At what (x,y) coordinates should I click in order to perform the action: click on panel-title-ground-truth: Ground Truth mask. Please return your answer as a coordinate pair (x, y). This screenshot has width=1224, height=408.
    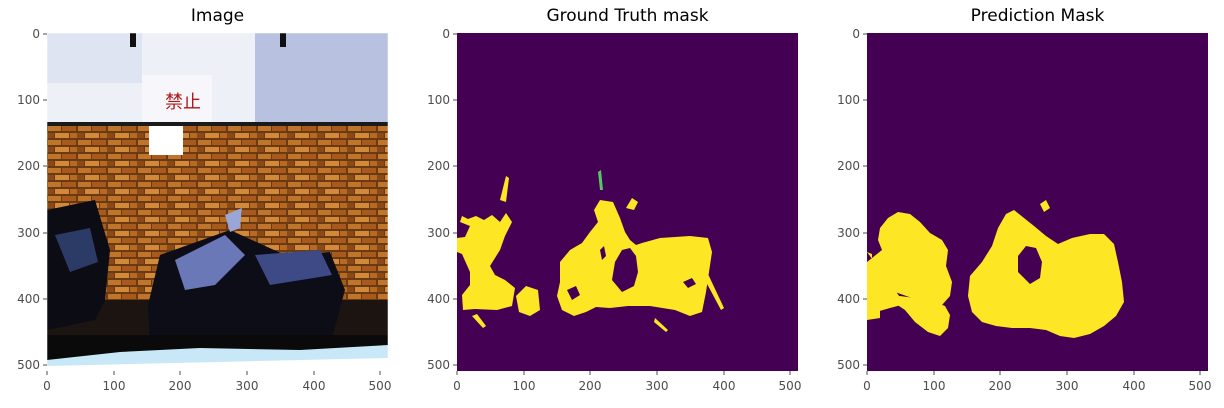
    Looking at the image, I should click on (627, 16).